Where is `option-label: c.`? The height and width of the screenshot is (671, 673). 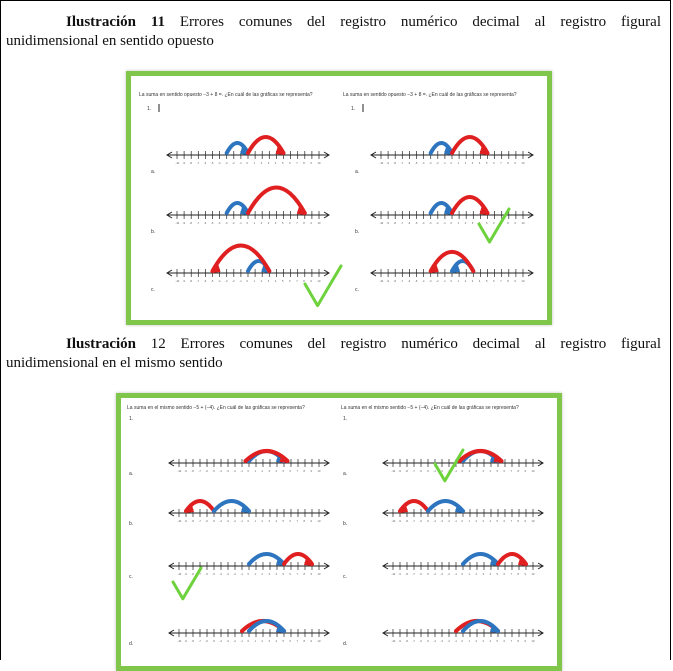 option-label: c. is located at coordinates (153, 290).